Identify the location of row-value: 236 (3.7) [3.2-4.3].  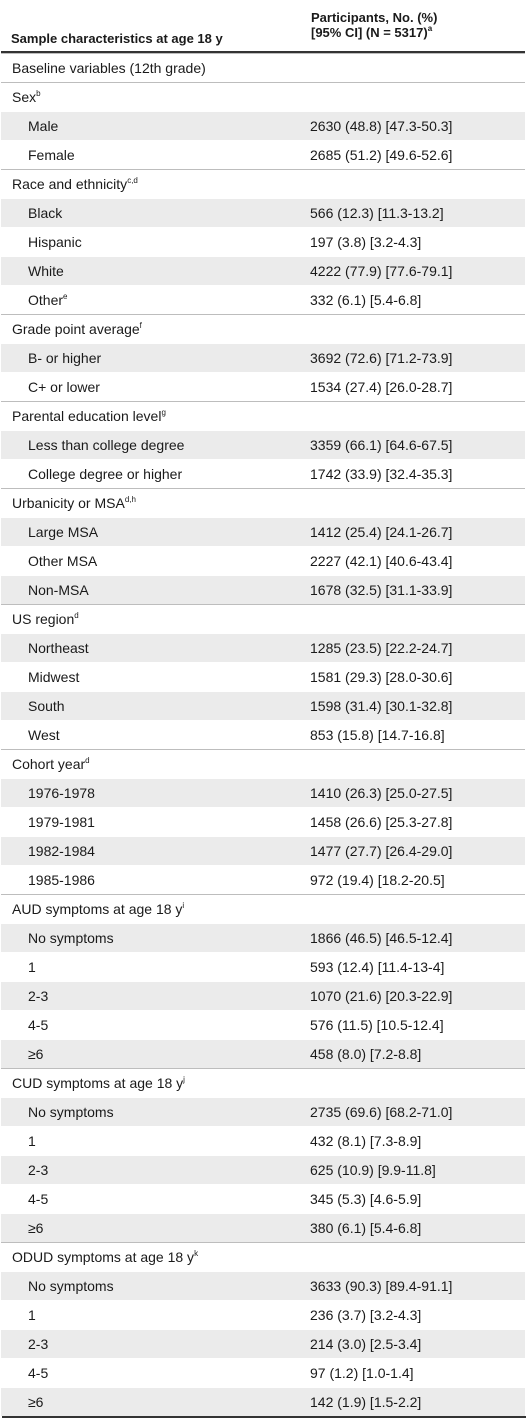
(366, 1315).